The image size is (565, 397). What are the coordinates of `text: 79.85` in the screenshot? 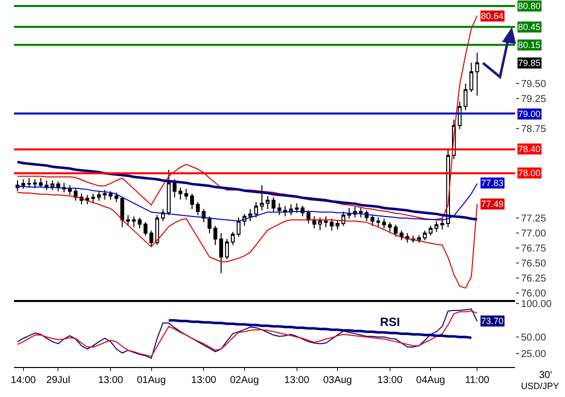 It's located at (529, 63).